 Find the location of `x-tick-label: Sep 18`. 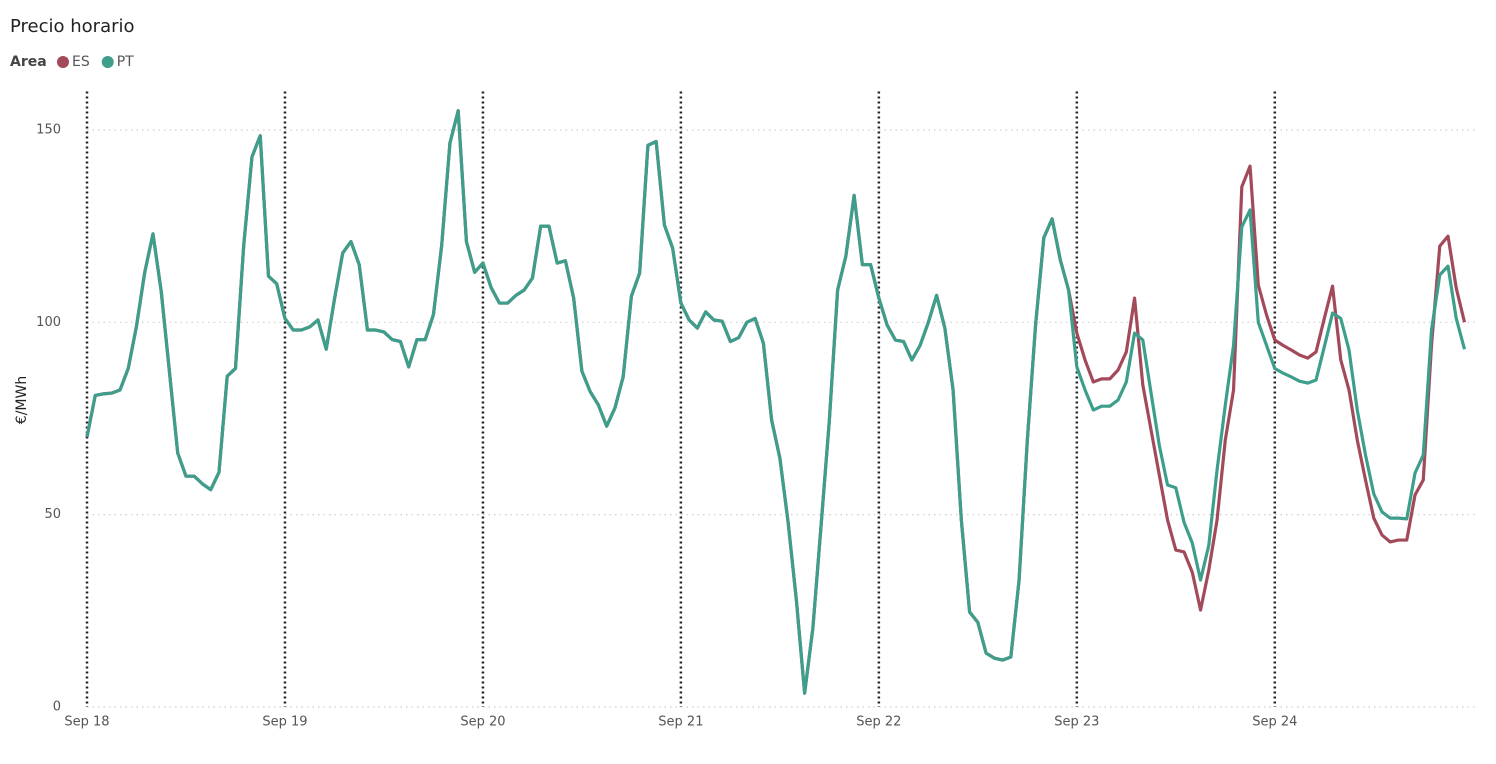

x-tick-label: Sep 18 is located at coordinates (86, 722).